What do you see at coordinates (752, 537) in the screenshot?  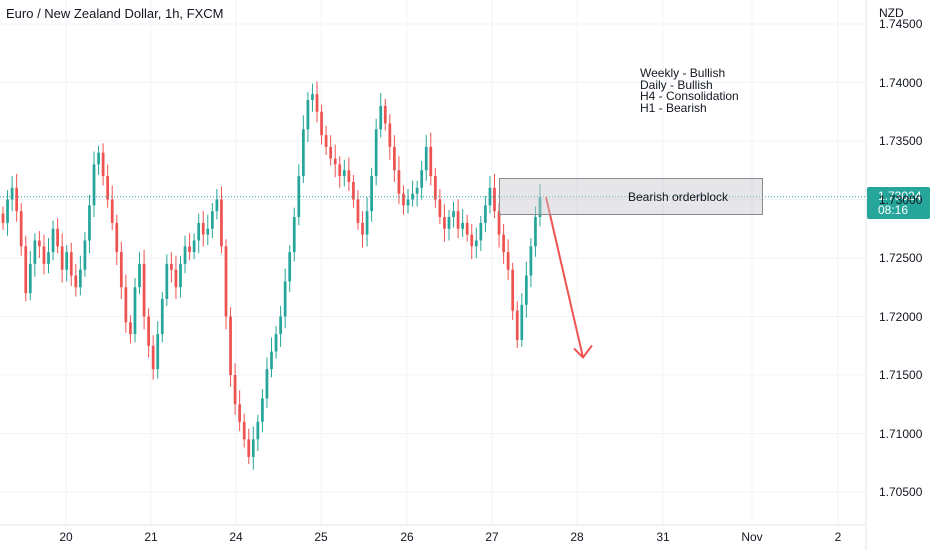 I see `x-tick-label: Nov` at bounding box center [752, 537].